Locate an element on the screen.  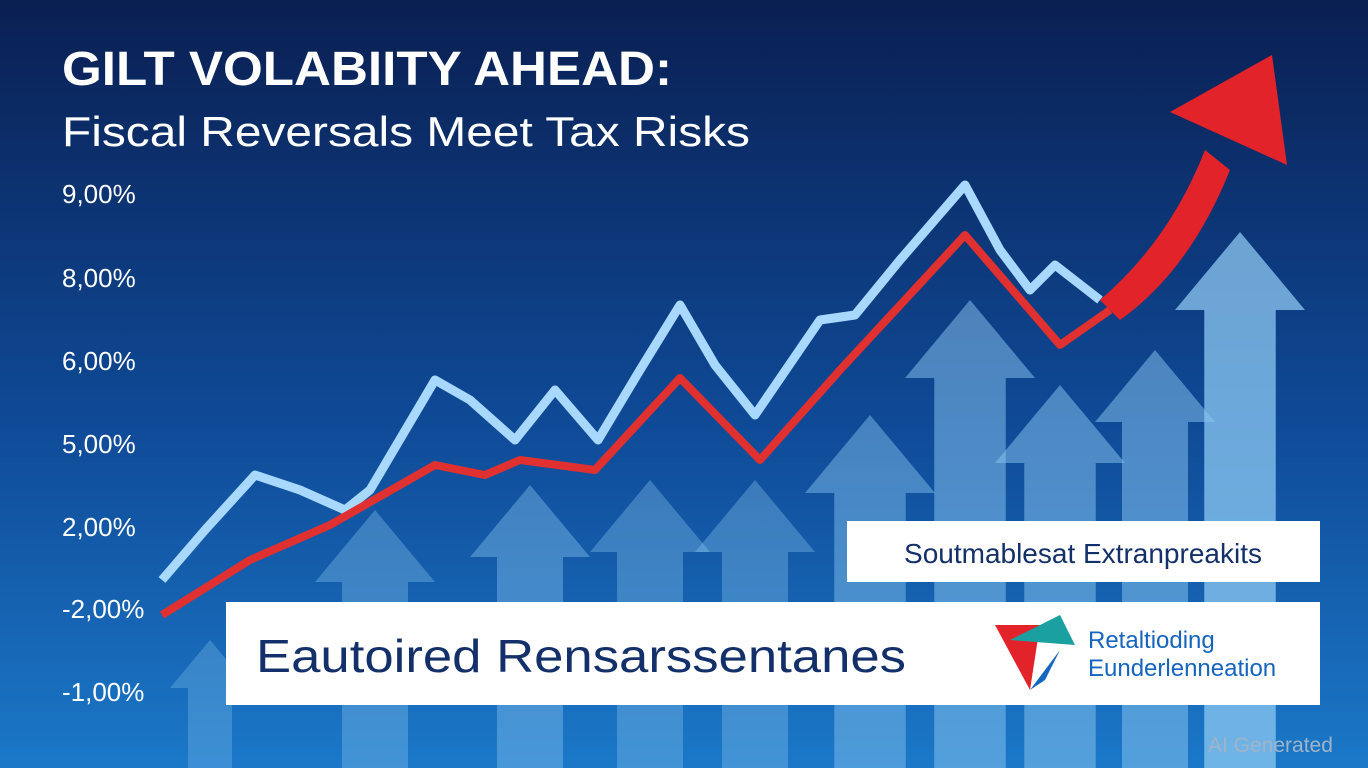
red-arrowhead is located at coordinates (1228, 110).